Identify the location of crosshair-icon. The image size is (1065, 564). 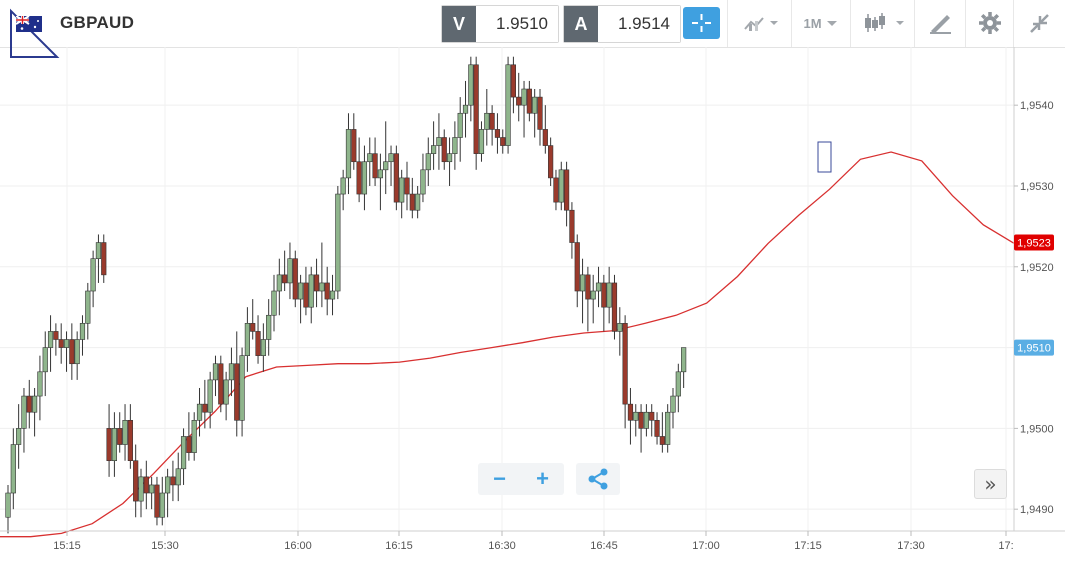
(701, 23).